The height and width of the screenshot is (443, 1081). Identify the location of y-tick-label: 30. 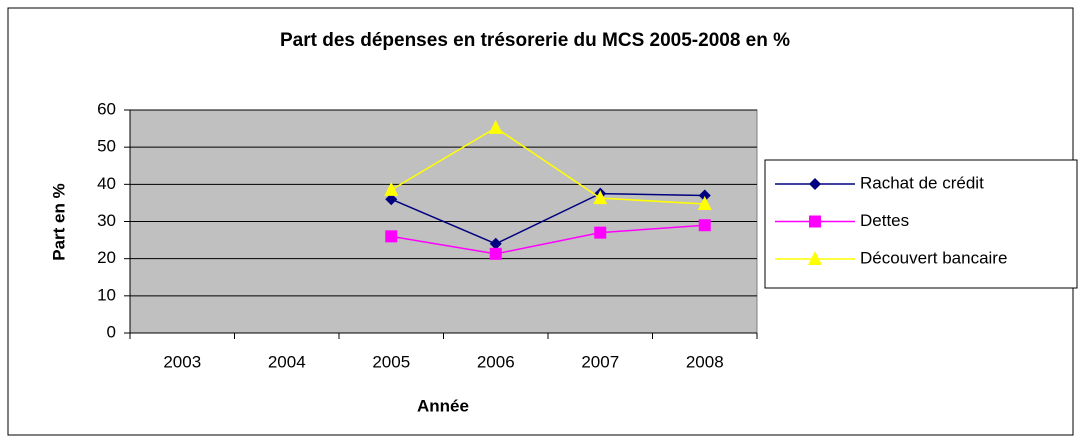
(106, 220).